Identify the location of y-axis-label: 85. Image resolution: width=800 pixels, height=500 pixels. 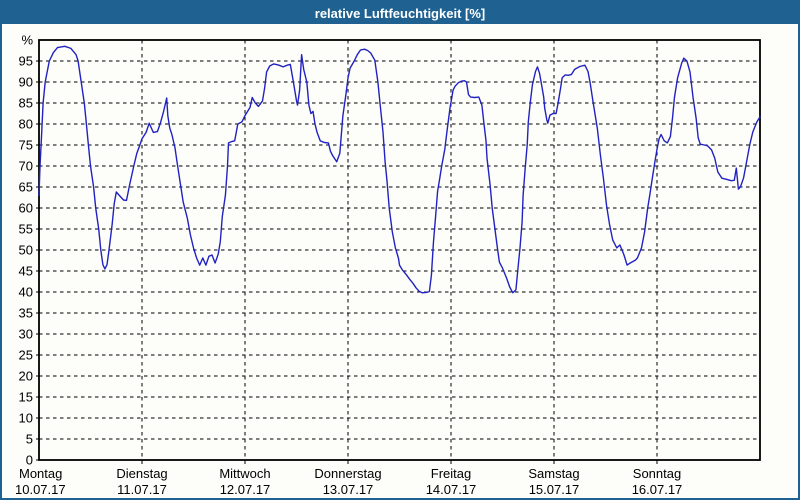
(26, 103).